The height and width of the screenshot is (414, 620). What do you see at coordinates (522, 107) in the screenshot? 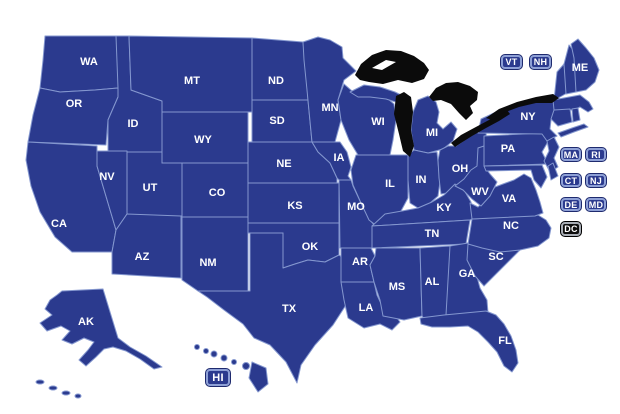
I see `lake-ontario-shape` at bounding box center [522, 107].